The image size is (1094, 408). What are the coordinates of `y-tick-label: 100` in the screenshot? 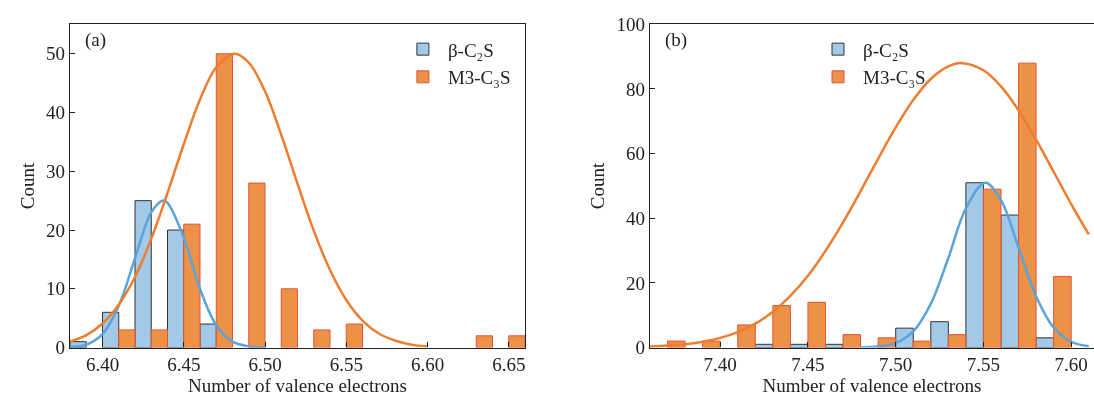 It's located at (631, 25).